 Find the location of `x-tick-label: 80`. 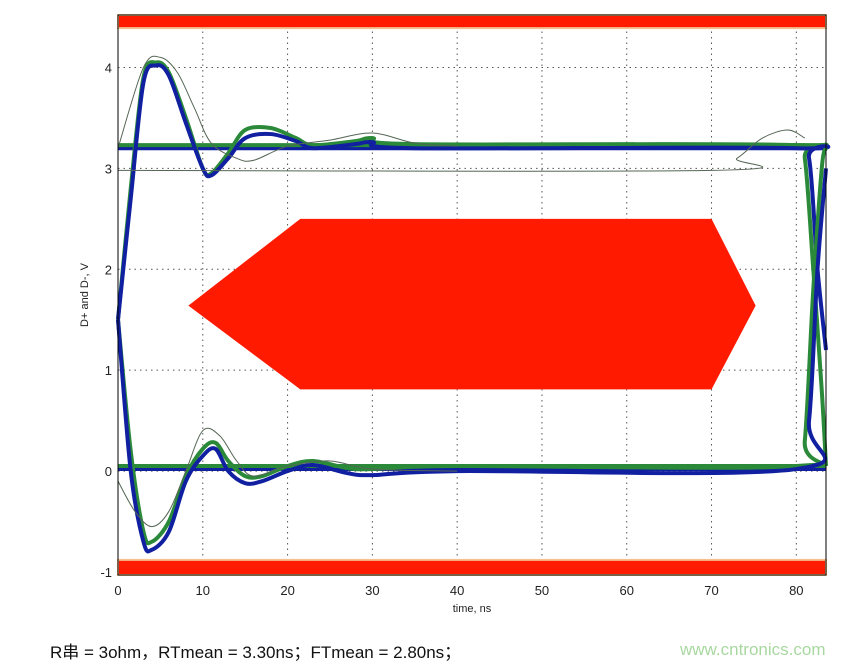

x-tick-label: 80 is located at coordinates (796, 590).